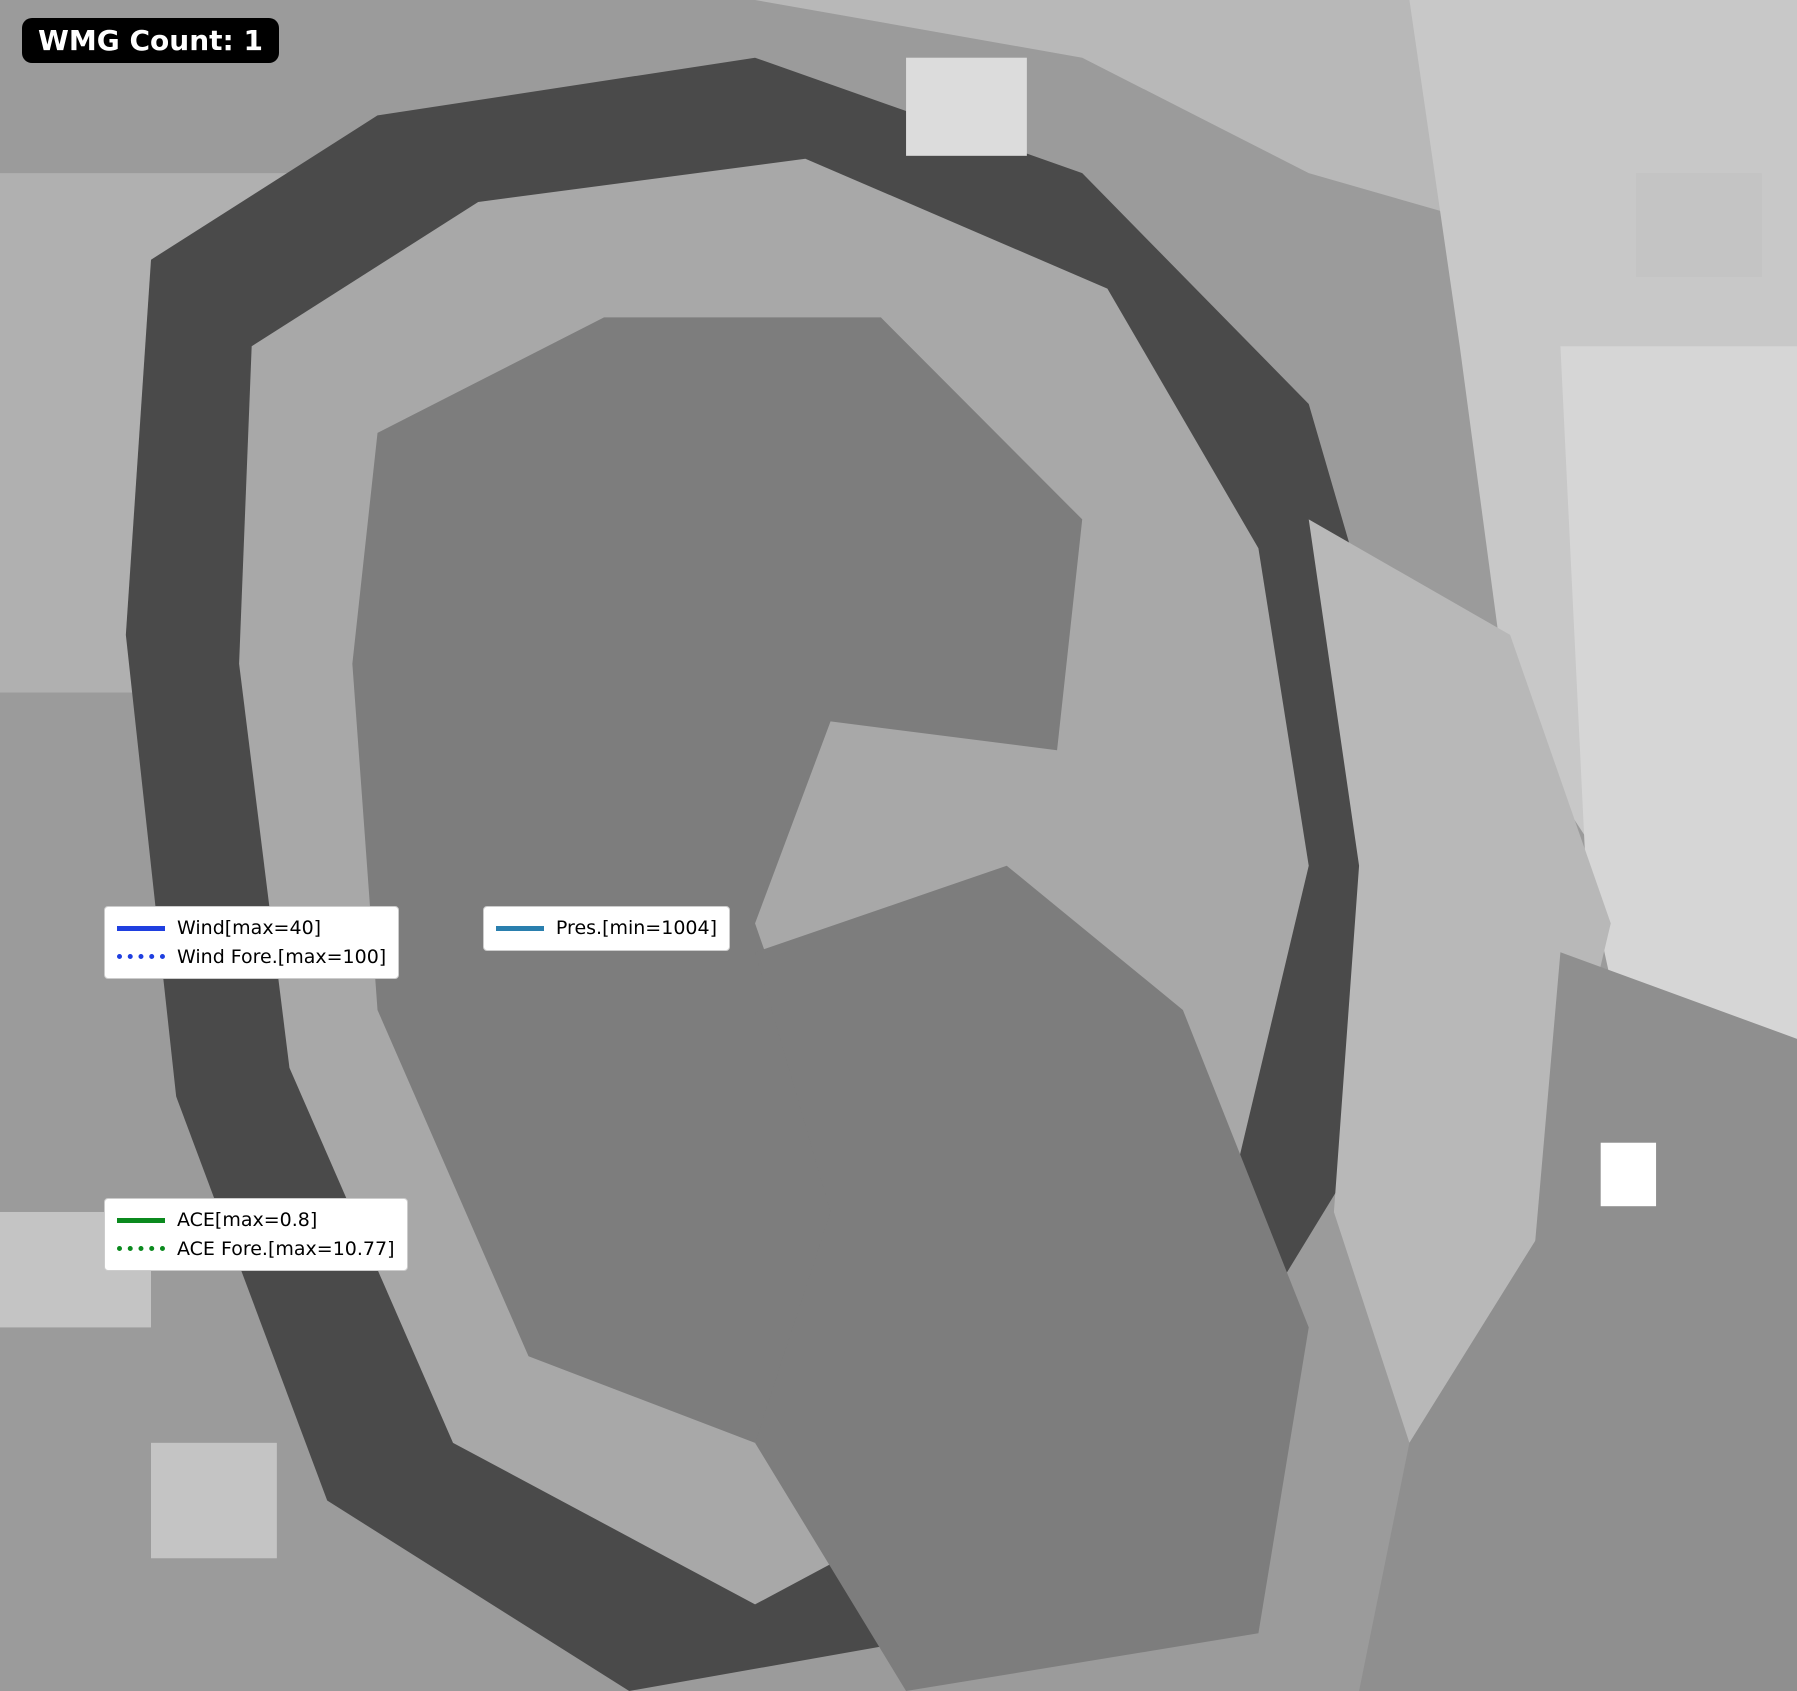 The height and width of the screenshot is (1691, 1797). What do you see at coordinates (141, 928) in the screenshot?
I see `blue-solid-line-icon` at bounding box center [141, 928].